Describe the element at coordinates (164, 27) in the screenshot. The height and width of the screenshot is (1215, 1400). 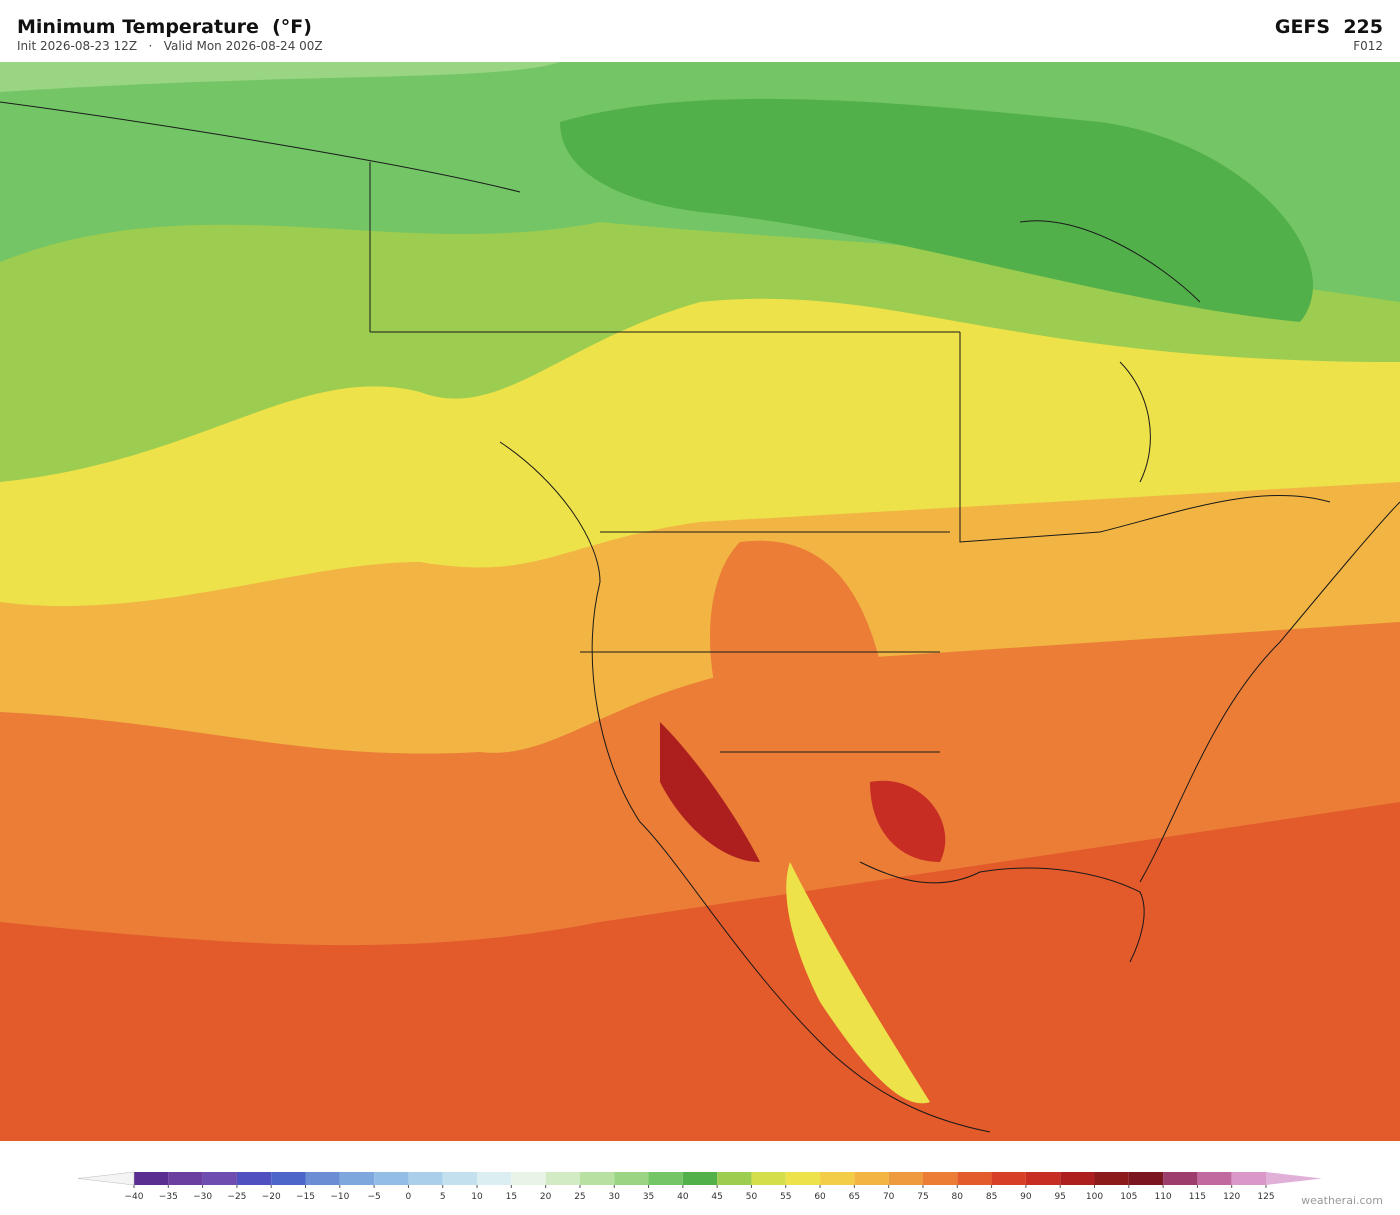
I see `title: Minimum Temperature (°F)` at that location.